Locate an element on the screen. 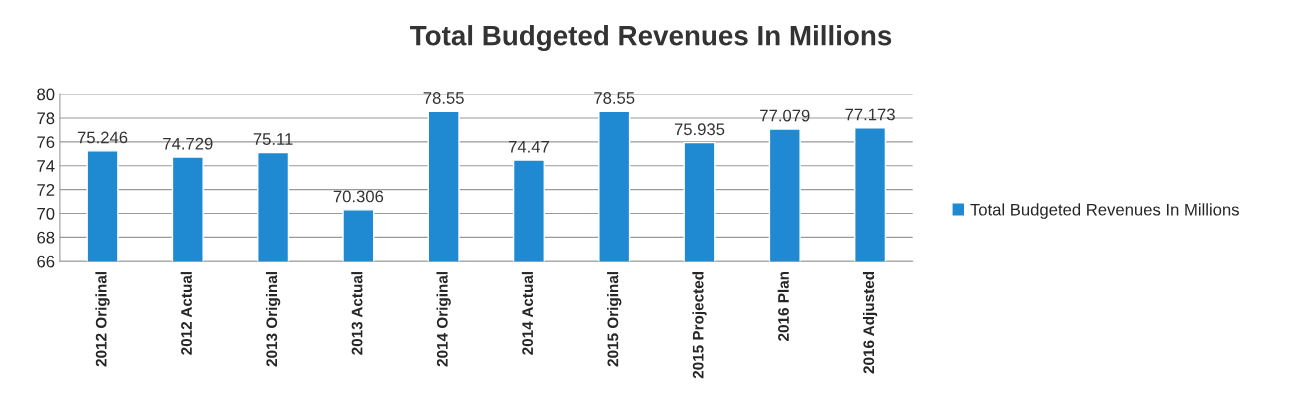 Image resolution: width=1302 pixels, height=418 pixels. data-label: 70.306 is located at coordinates (358, 196).